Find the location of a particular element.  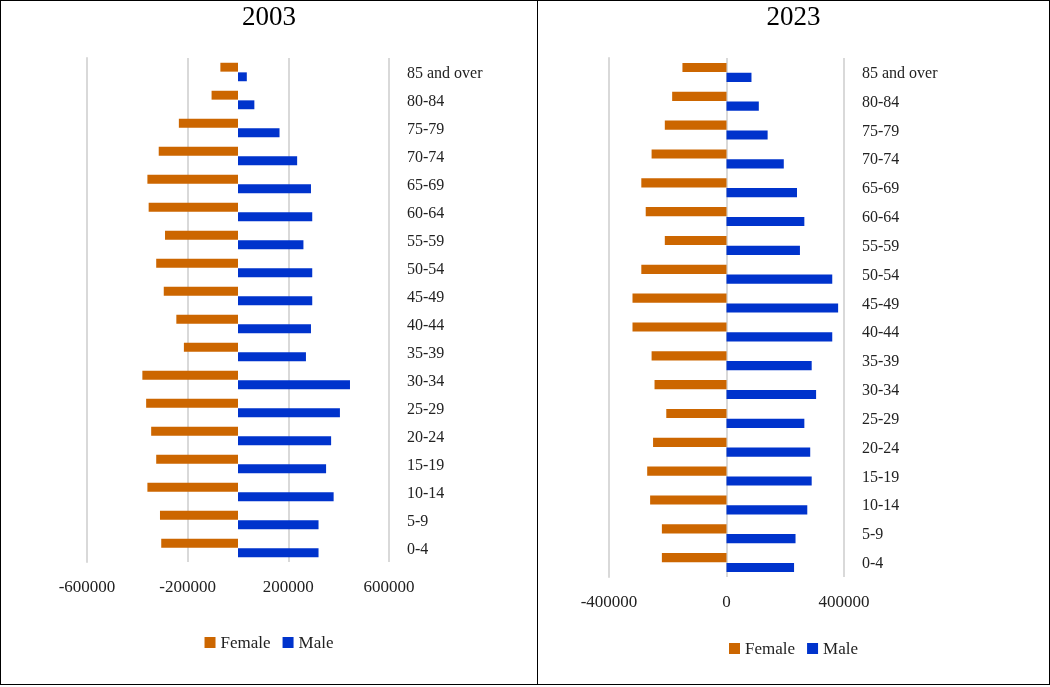

x-tick-label: 0 is located at coordinates (726, 601).